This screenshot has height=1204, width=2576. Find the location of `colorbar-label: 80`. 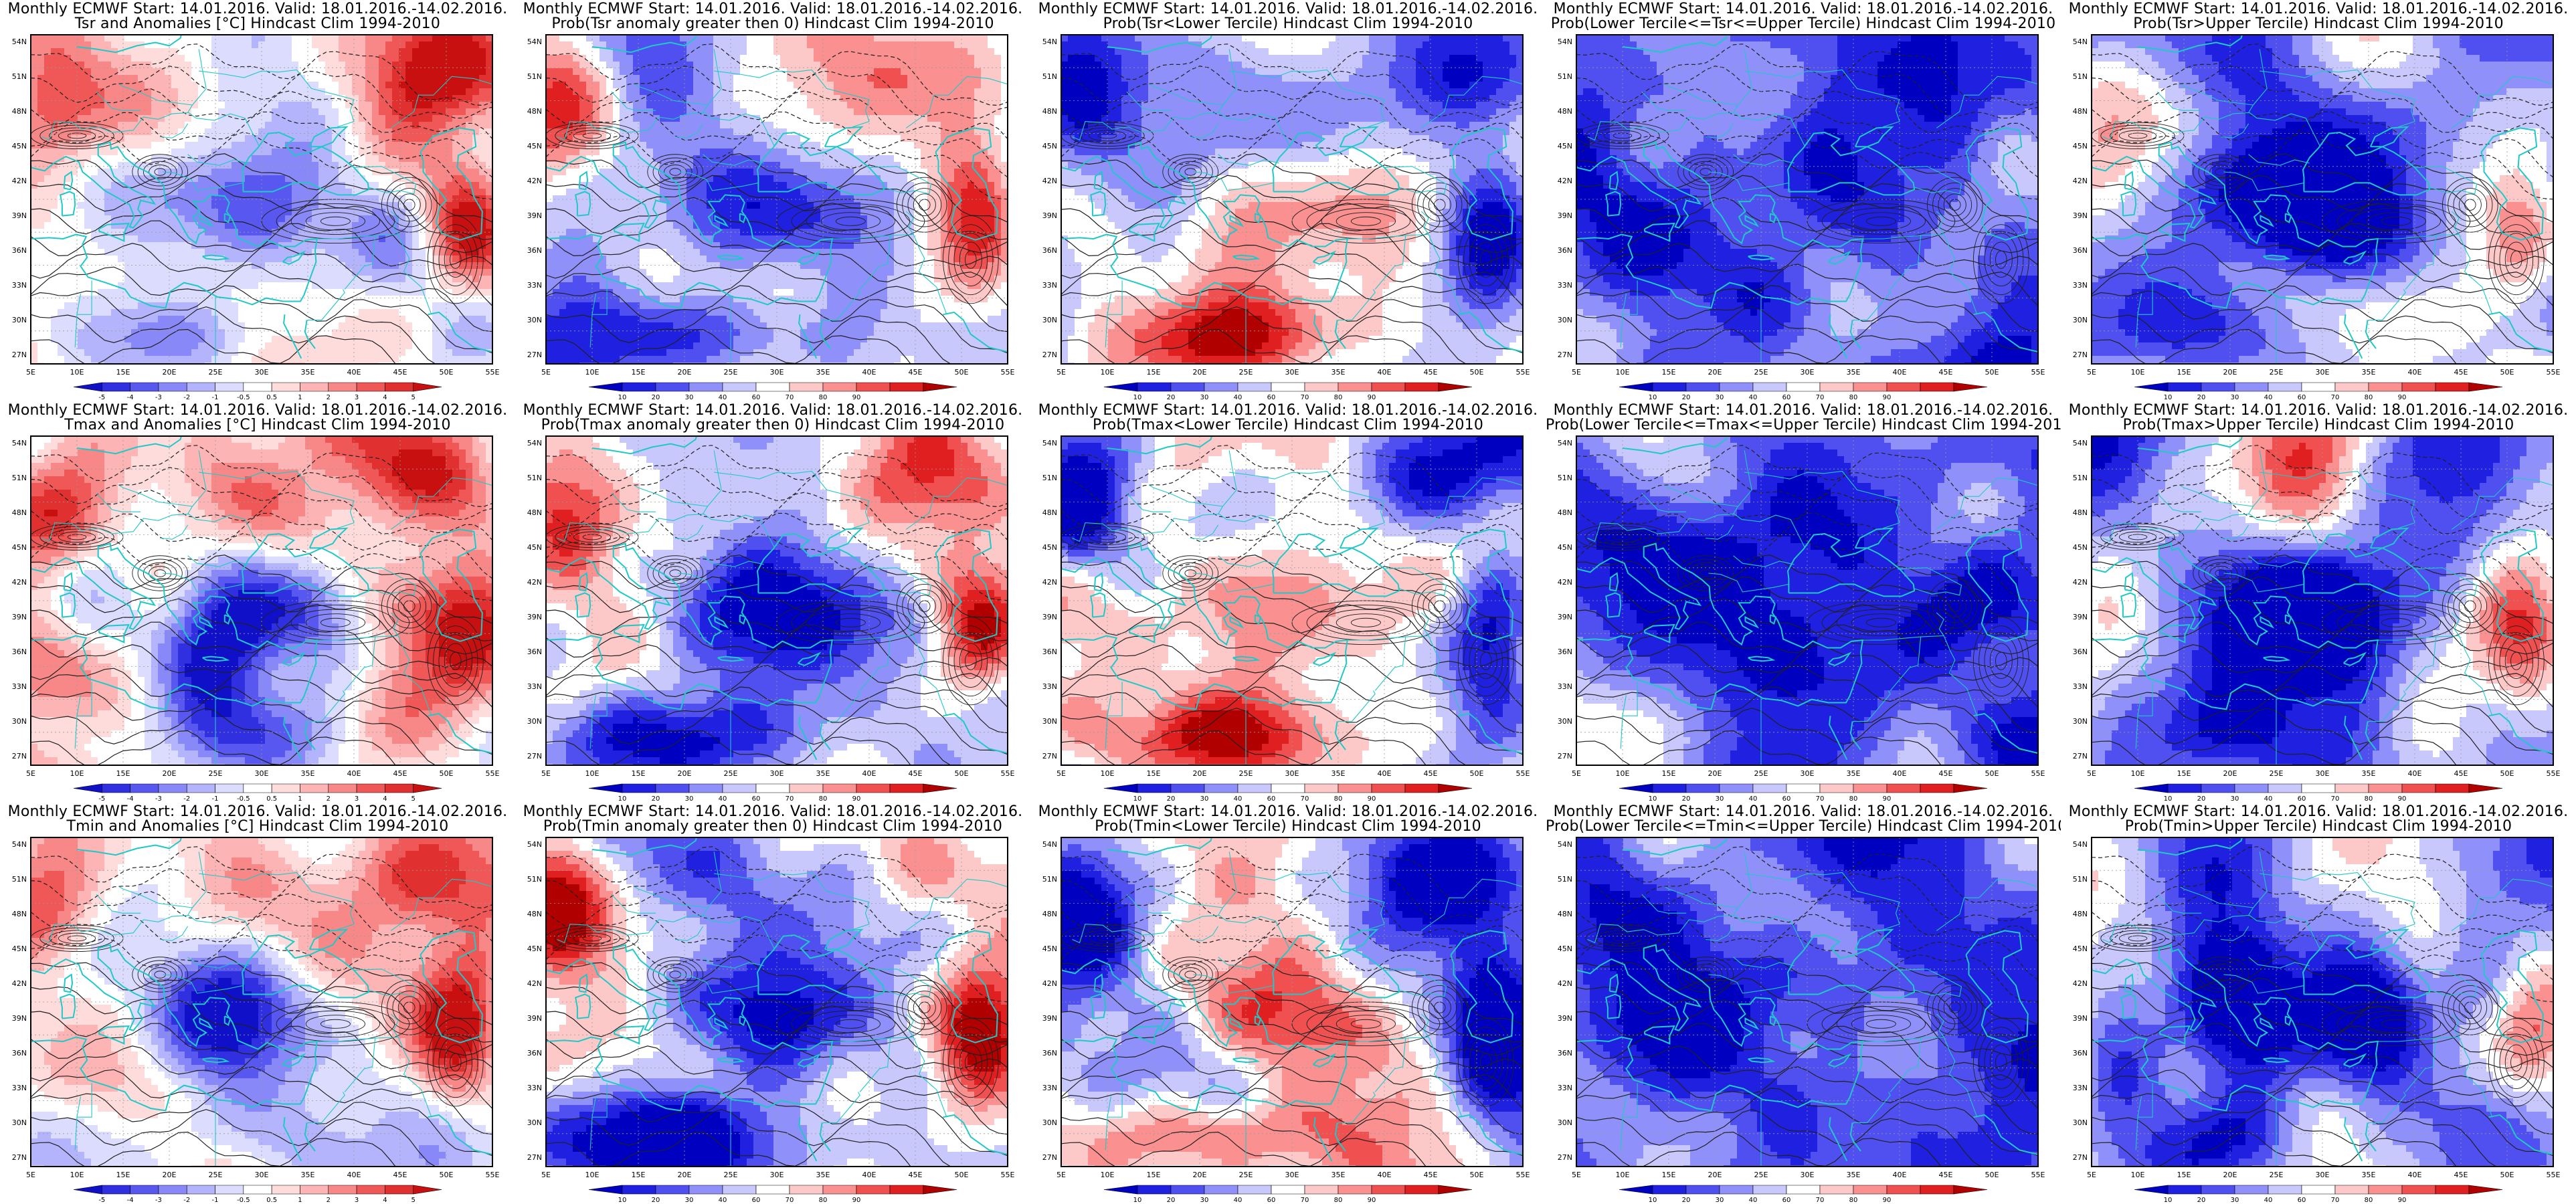

colorbar-label: 80 is located at coordinates (1338, 799).